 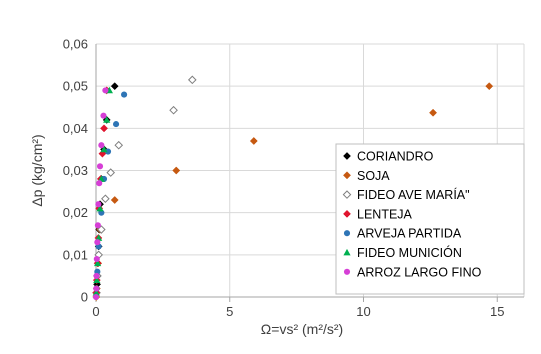 I want to click on y-tick-label: 0,01, so click(x=75, y=254).